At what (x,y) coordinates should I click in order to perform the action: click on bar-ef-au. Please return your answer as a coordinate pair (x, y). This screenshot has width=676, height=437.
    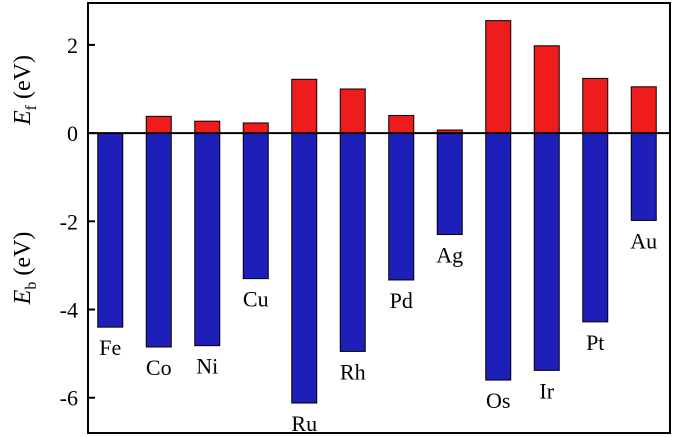
    Looking at the image, I should click on (643, 110).